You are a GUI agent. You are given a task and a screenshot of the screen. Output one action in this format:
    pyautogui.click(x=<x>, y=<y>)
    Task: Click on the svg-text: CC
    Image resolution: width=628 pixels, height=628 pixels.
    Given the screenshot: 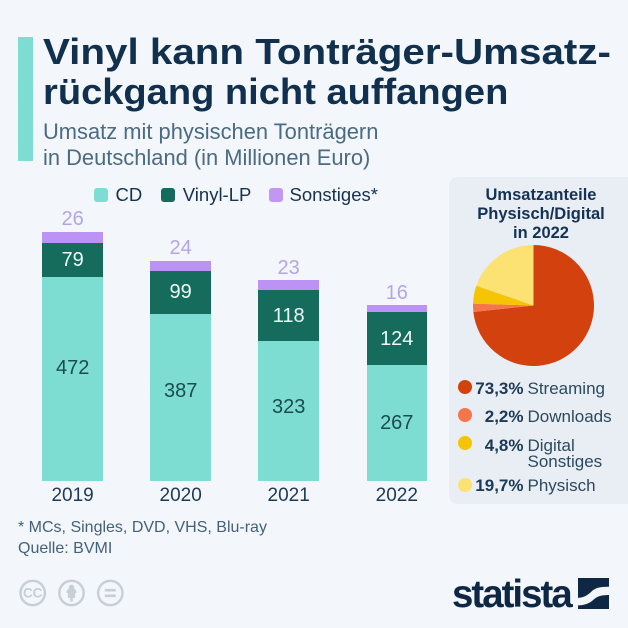 What is the action you would take?
    pyautogui.click(x=33, y=593)
    